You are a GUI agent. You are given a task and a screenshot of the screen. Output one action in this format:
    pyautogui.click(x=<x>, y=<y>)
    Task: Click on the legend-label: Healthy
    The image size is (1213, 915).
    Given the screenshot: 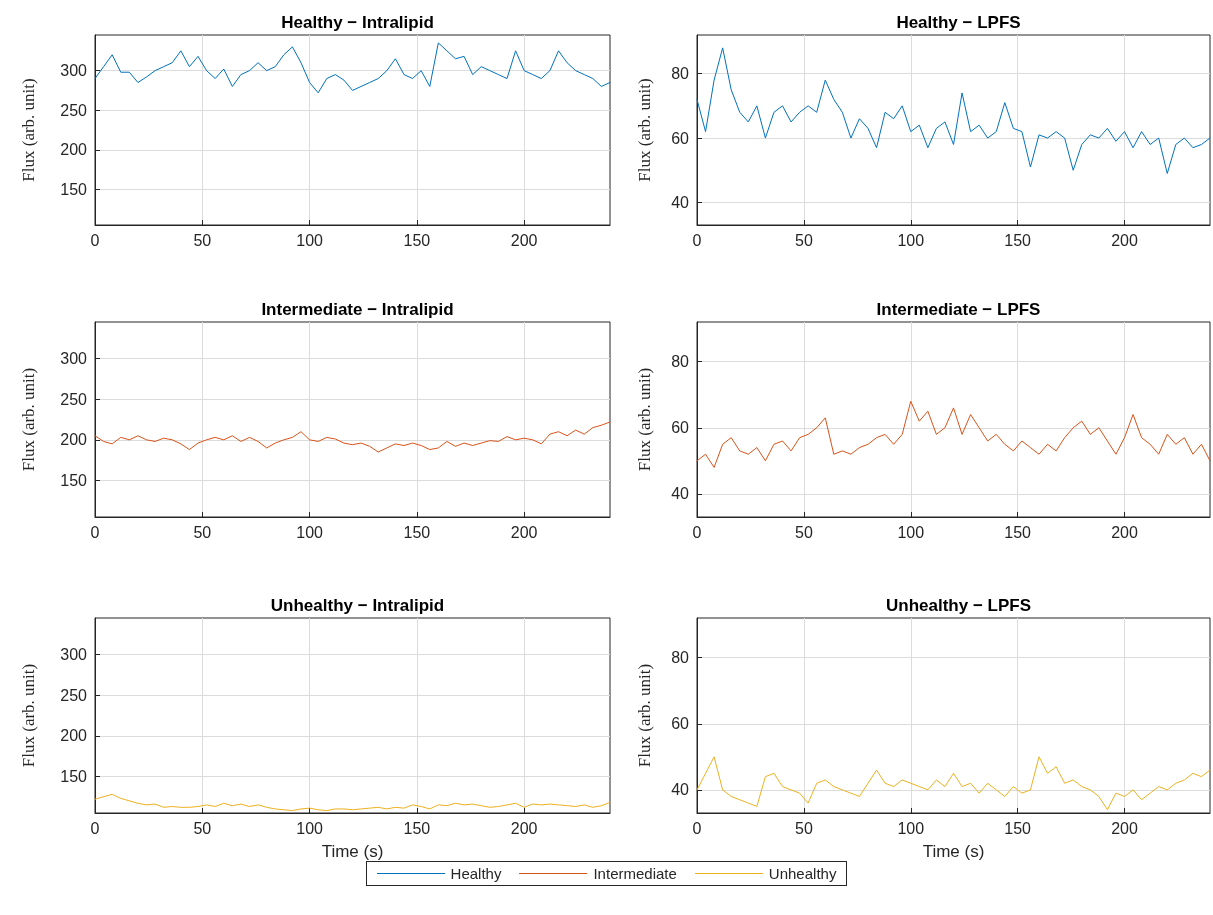 What is the action you would take?
    pyautogui.click(x=476, y=873)
    